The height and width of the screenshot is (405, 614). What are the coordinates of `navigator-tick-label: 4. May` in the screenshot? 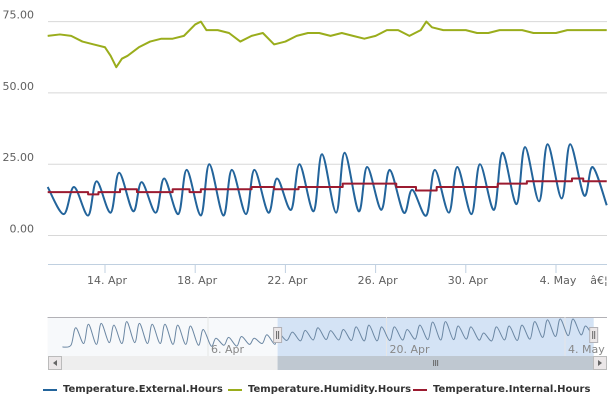 It's located at (586, 349).